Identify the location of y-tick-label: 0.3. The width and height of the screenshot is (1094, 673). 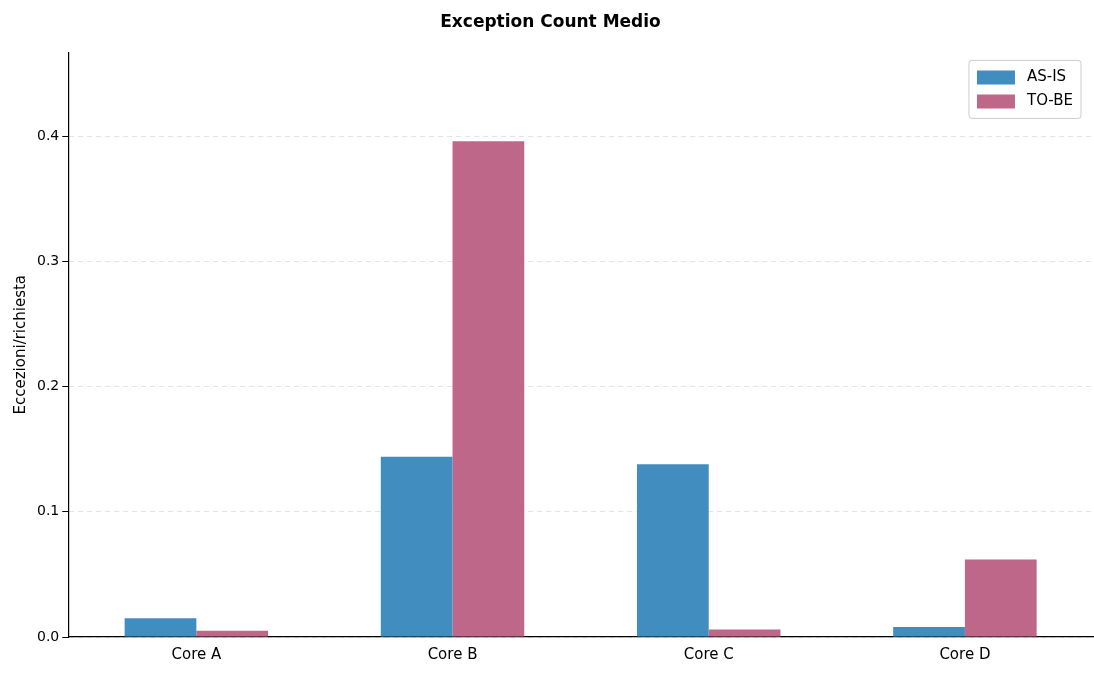
(48, 260).